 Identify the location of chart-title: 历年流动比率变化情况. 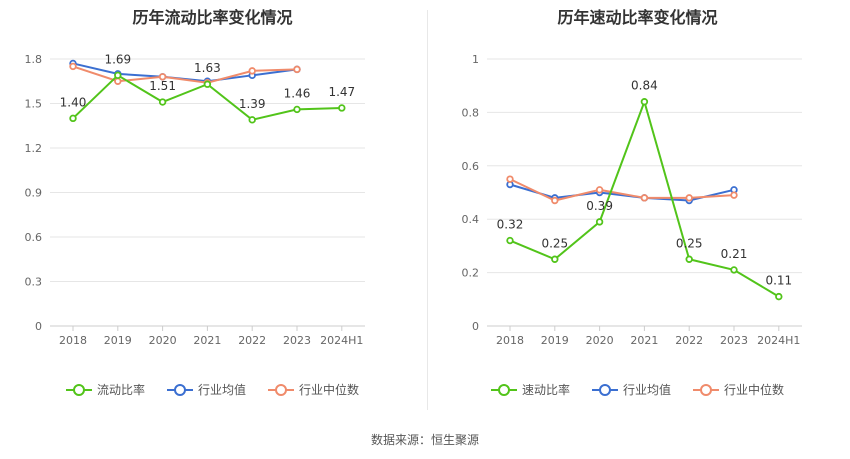
(212, 17).